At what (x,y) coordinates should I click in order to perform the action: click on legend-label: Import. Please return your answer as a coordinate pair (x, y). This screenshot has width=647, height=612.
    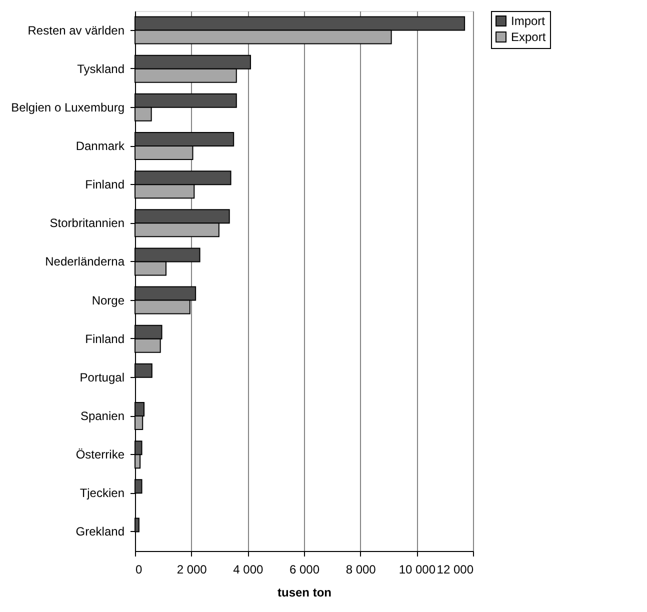
    Looking at the image, I should click on (528, 21).